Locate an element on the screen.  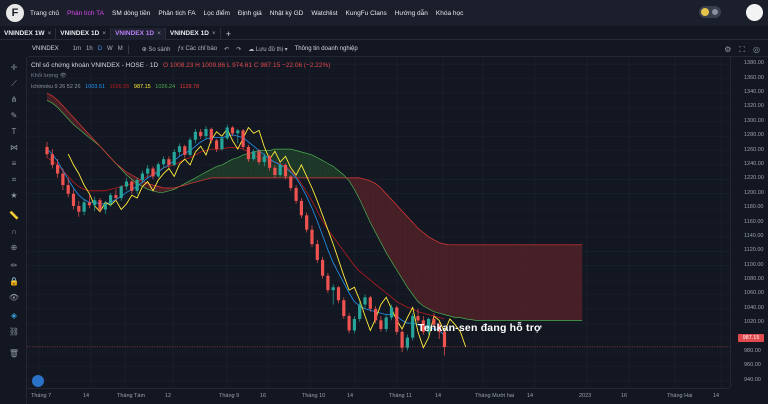
star-icon: ★ is located at coordinates (14, 195).